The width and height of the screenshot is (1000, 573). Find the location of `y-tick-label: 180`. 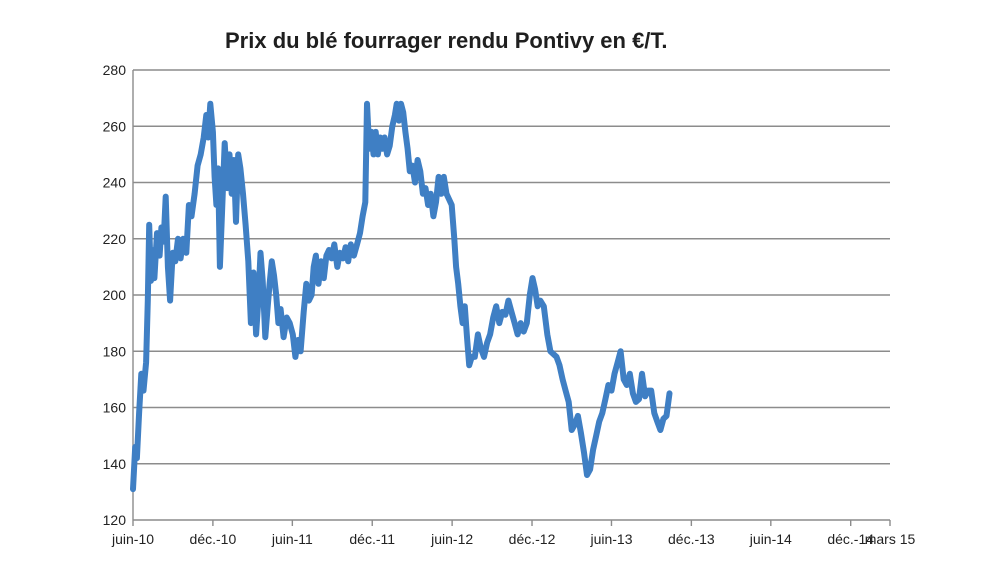

y-tick-label: 180 is located at coordinates (115, 351).